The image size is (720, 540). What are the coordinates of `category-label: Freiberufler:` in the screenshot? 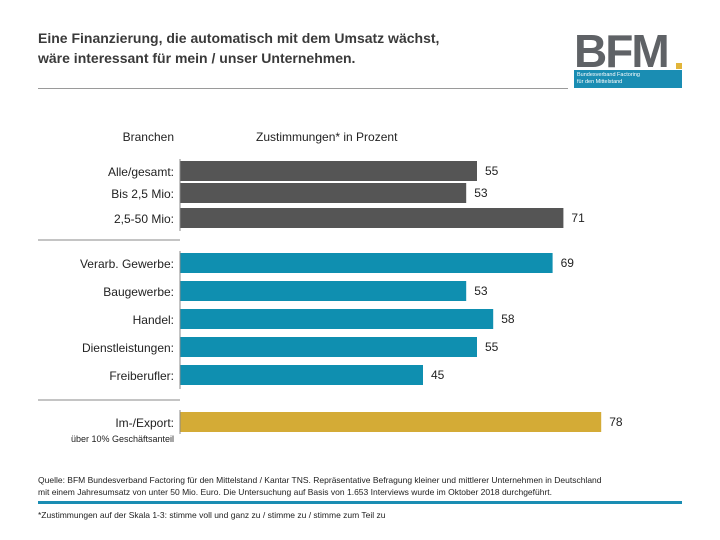 It's located at (141, 376).